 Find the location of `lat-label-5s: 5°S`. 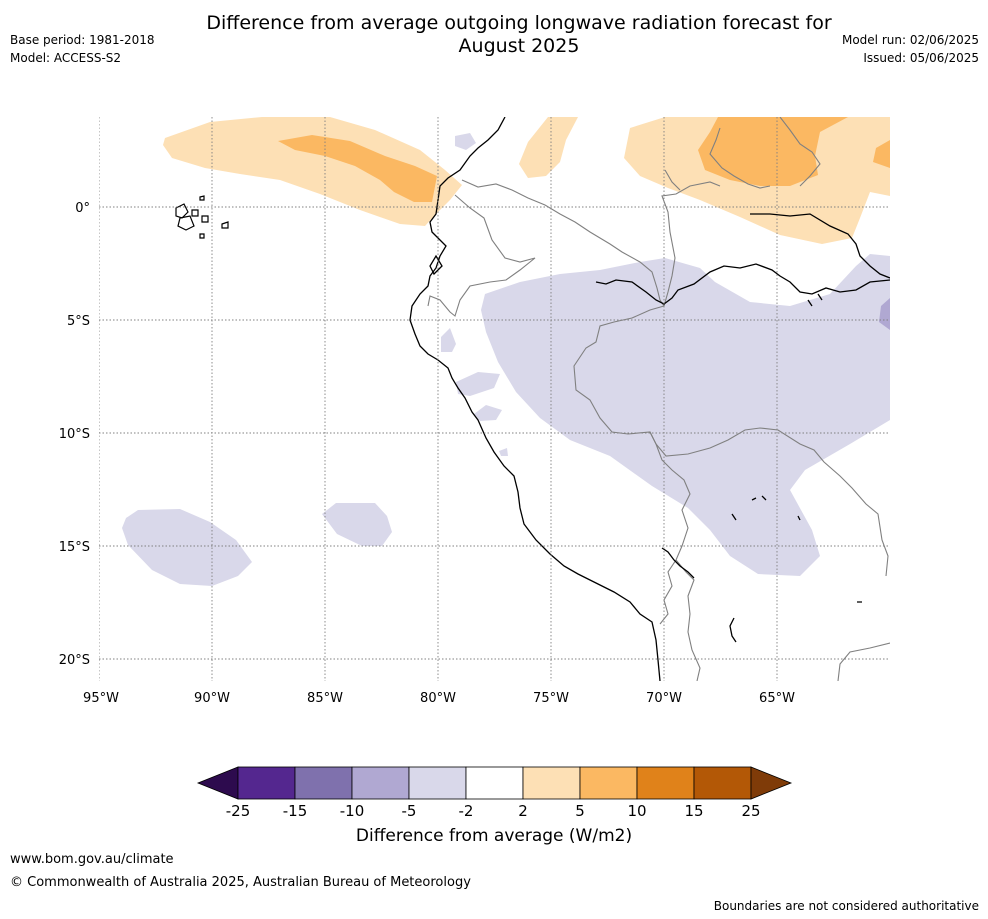

lat-label-5s: 5°S is located at coordinates (78, 321).